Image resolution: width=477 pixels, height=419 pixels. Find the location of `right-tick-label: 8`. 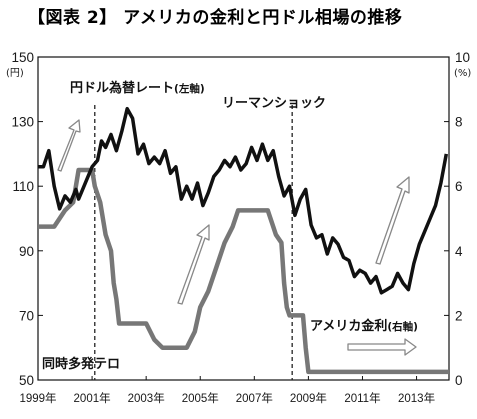

right-tick-label: 8 is located at coordinates (459, 122).